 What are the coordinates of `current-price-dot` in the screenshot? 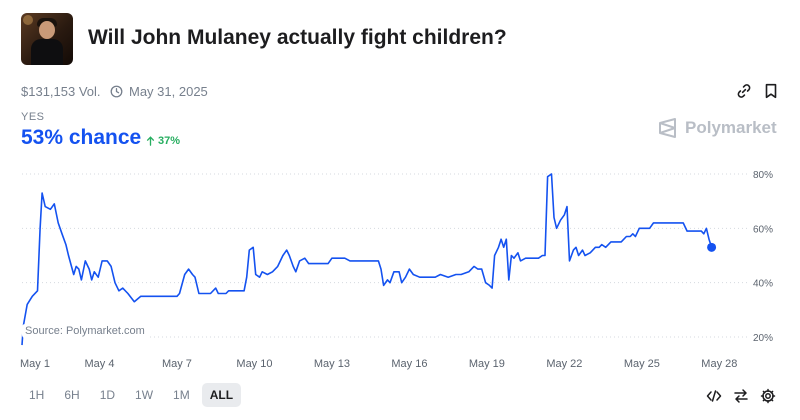 It's located at (712, 247).